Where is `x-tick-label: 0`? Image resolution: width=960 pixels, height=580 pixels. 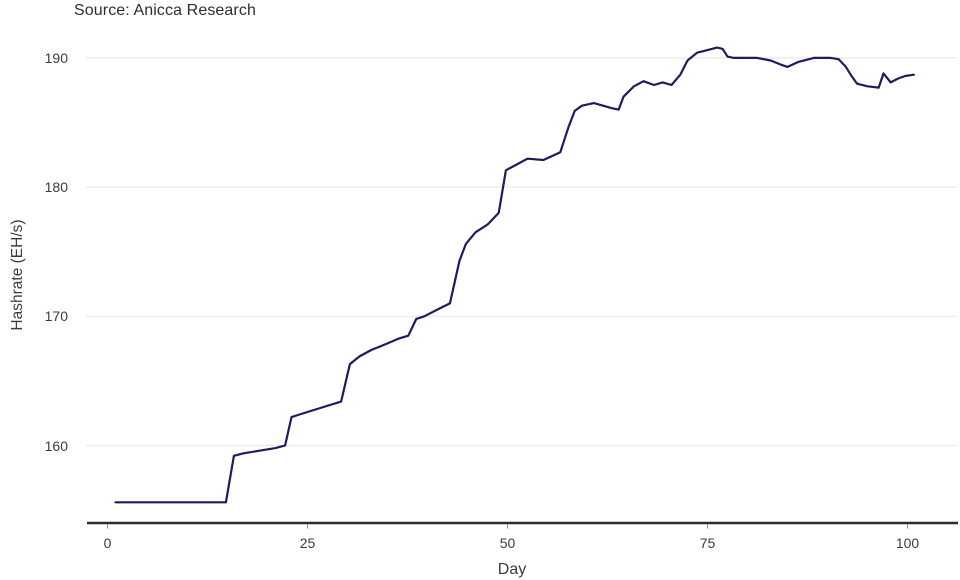
x-tick-label: 0 is located at coordinates (107, 543).